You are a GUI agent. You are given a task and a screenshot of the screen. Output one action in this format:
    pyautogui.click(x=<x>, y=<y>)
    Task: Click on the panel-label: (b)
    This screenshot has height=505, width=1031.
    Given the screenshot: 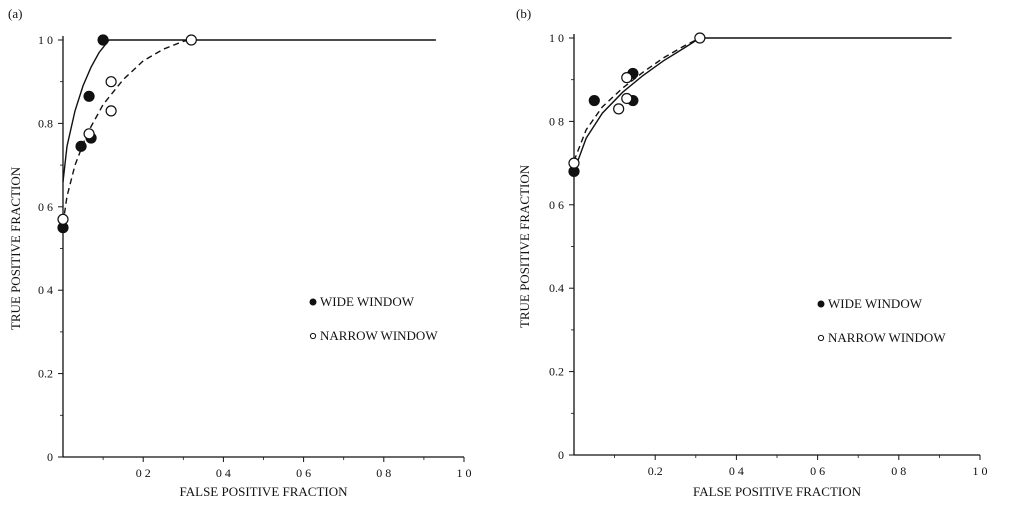 What is the action you would take?
    pyautogui.click(x=523, y=13)
    